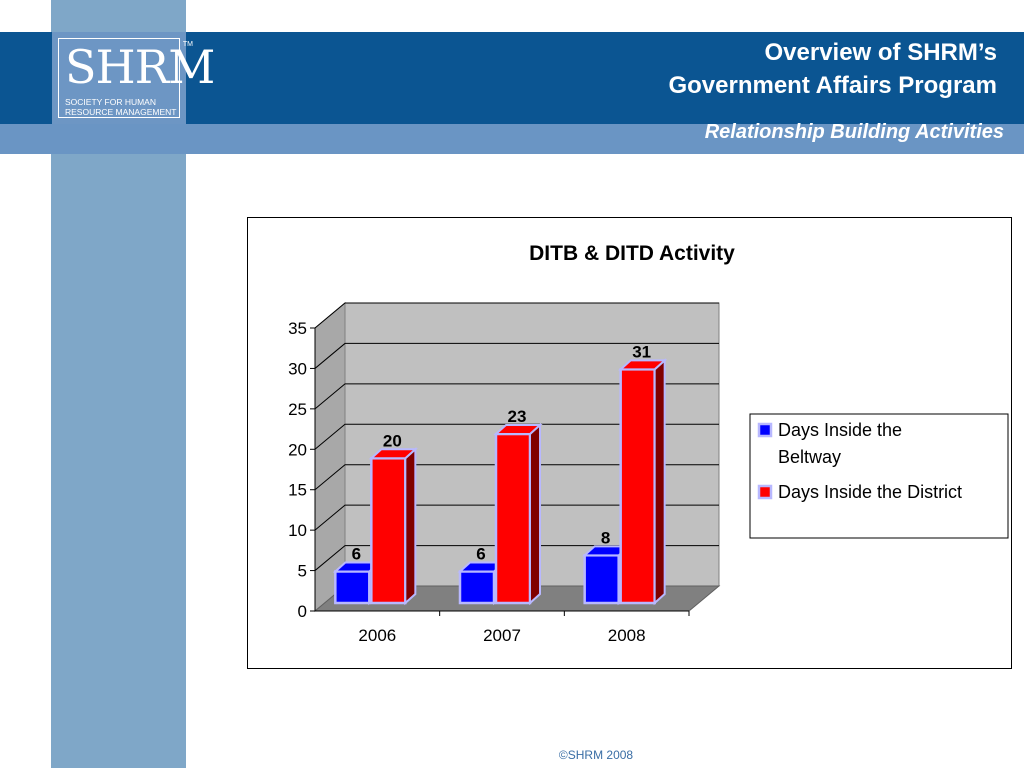 The height and width of the screenshot is (768, 1024). What do you see at coordinates (809, 457) in the screenshot?
I see `legend-label: Beltway` at bounding box center [809, 457].